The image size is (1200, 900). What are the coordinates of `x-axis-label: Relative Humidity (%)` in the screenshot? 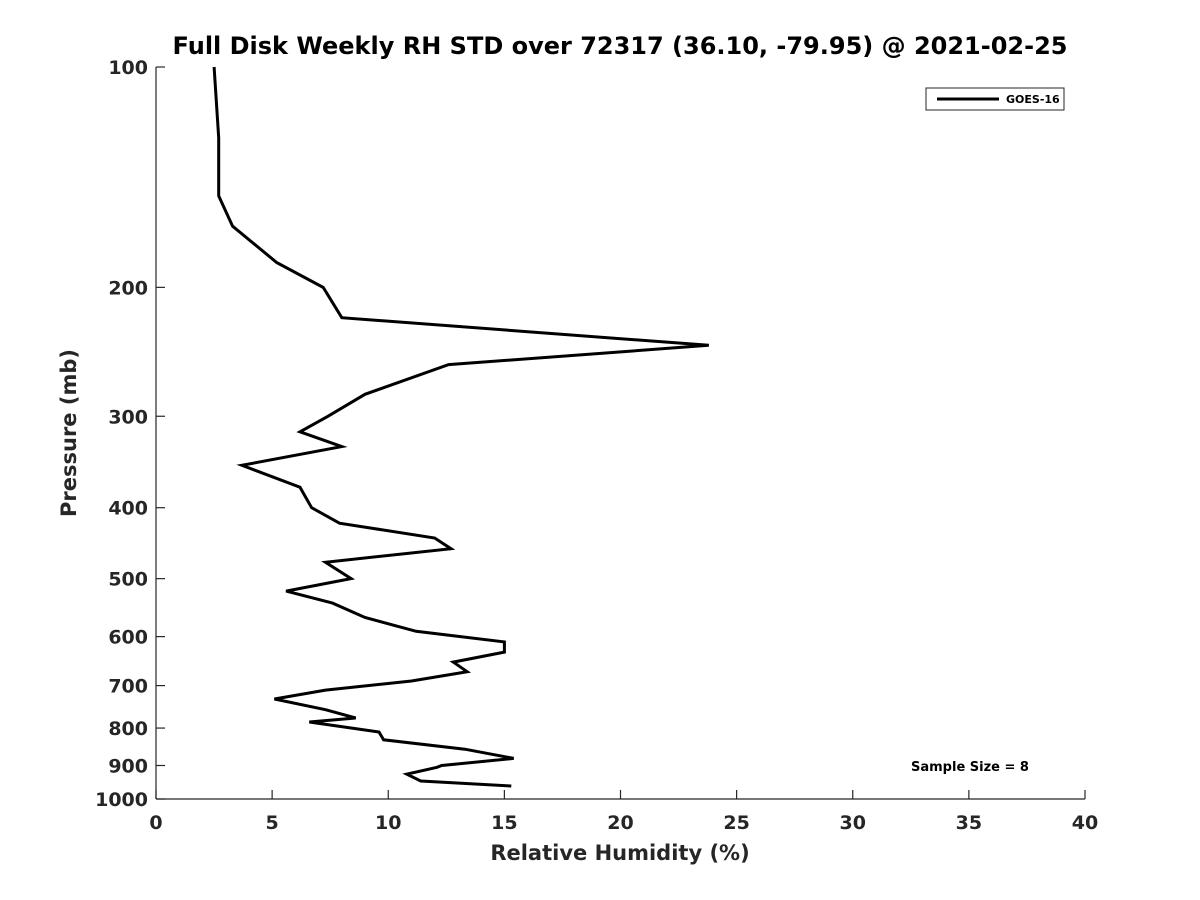 It's located at (619, 853).